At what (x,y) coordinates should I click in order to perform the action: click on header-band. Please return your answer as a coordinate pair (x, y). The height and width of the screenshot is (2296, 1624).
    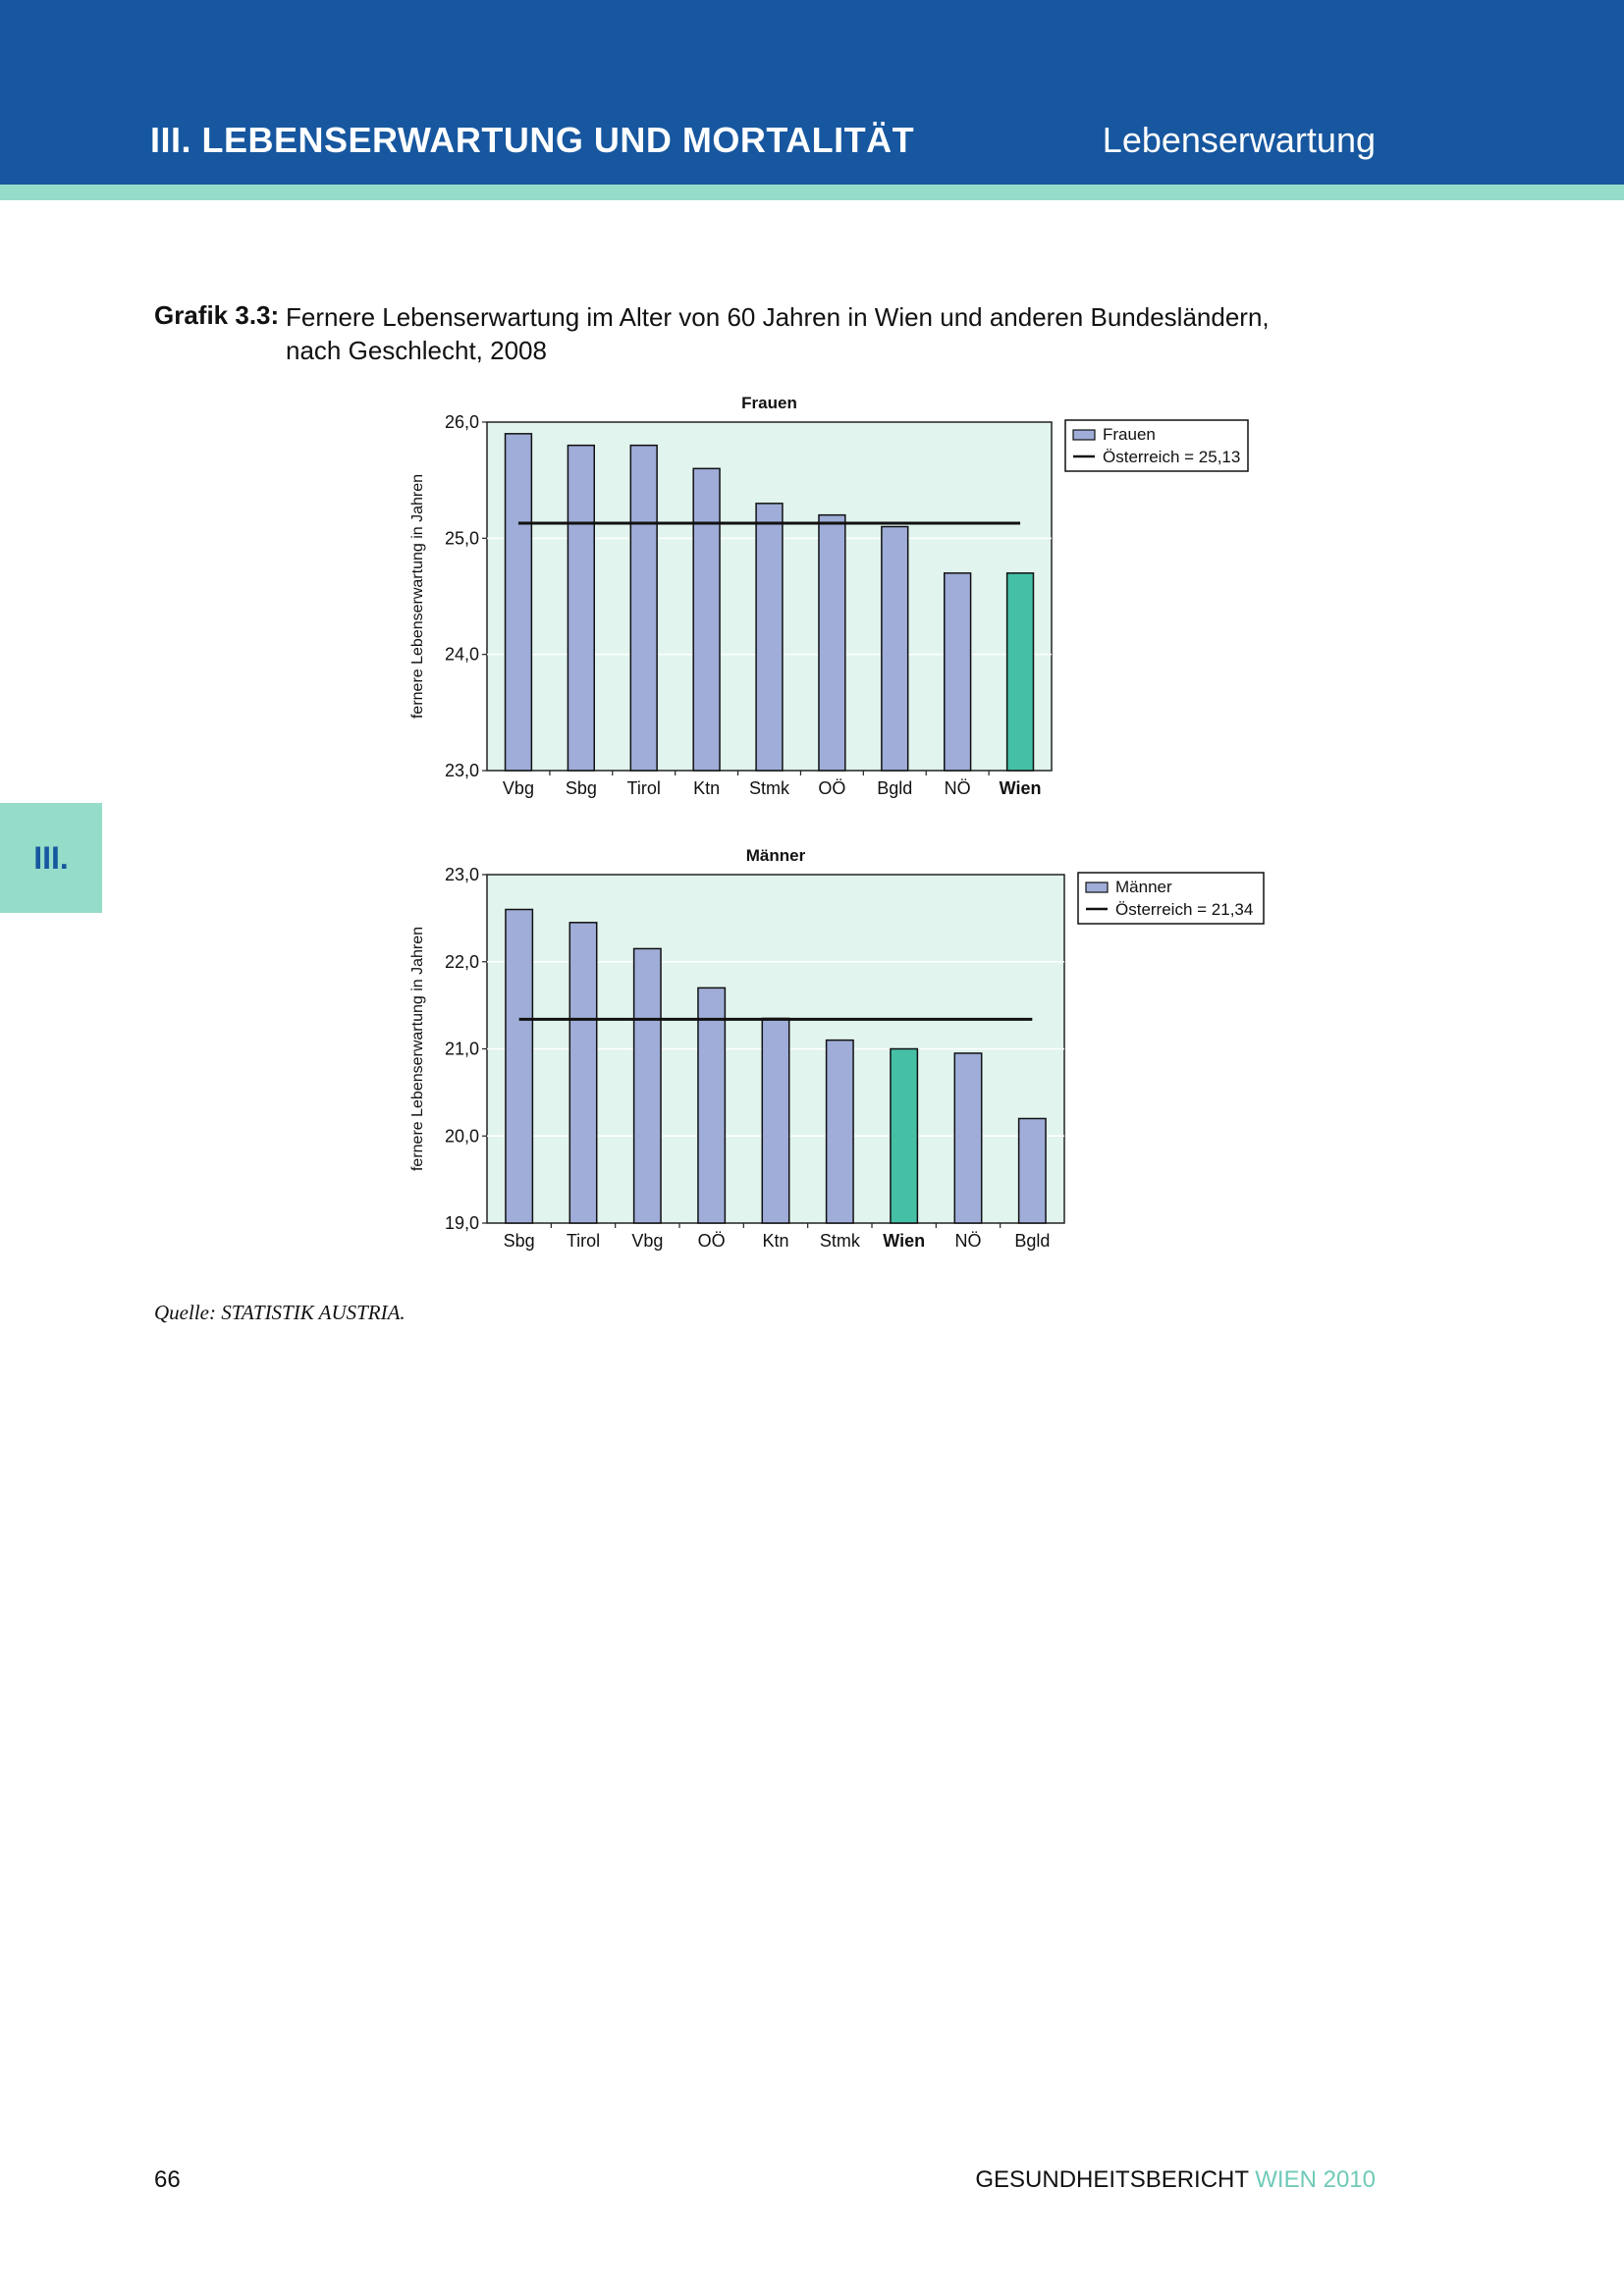
    Looking at the image, I should click on (812, 92).